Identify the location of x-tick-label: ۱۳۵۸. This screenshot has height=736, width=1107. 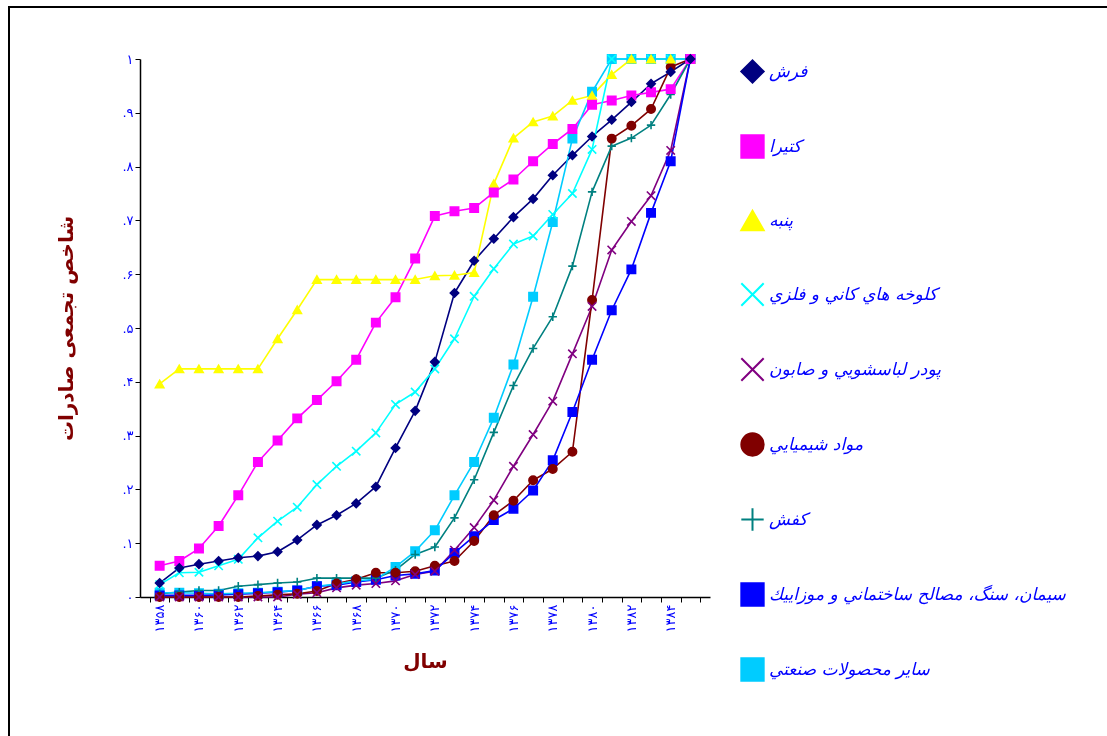
(160, 618).